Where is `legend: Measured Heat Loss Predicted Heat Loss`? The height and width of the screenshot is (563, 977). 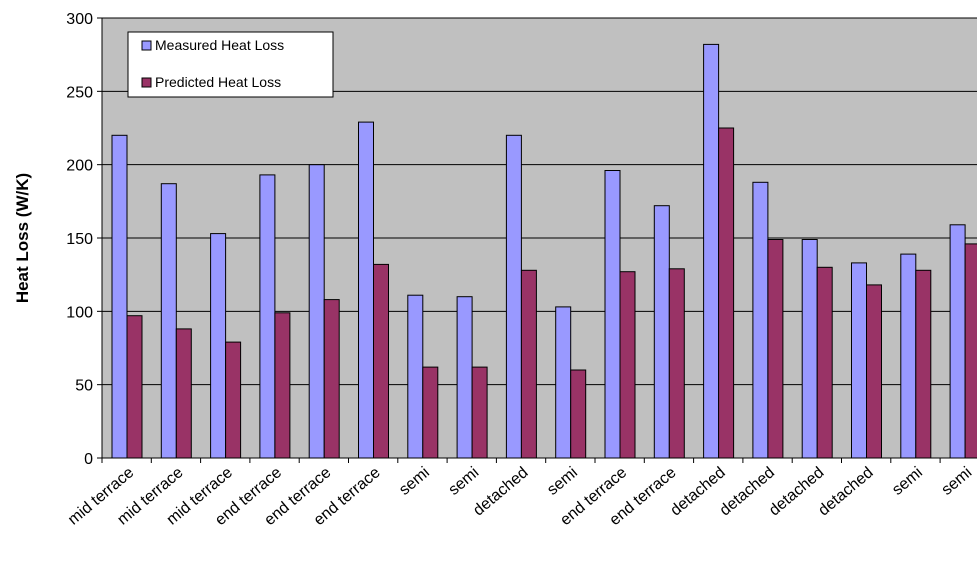
legend: Measured Heat Loss Predicted Heat Loss is located at coordinates (230, 64).